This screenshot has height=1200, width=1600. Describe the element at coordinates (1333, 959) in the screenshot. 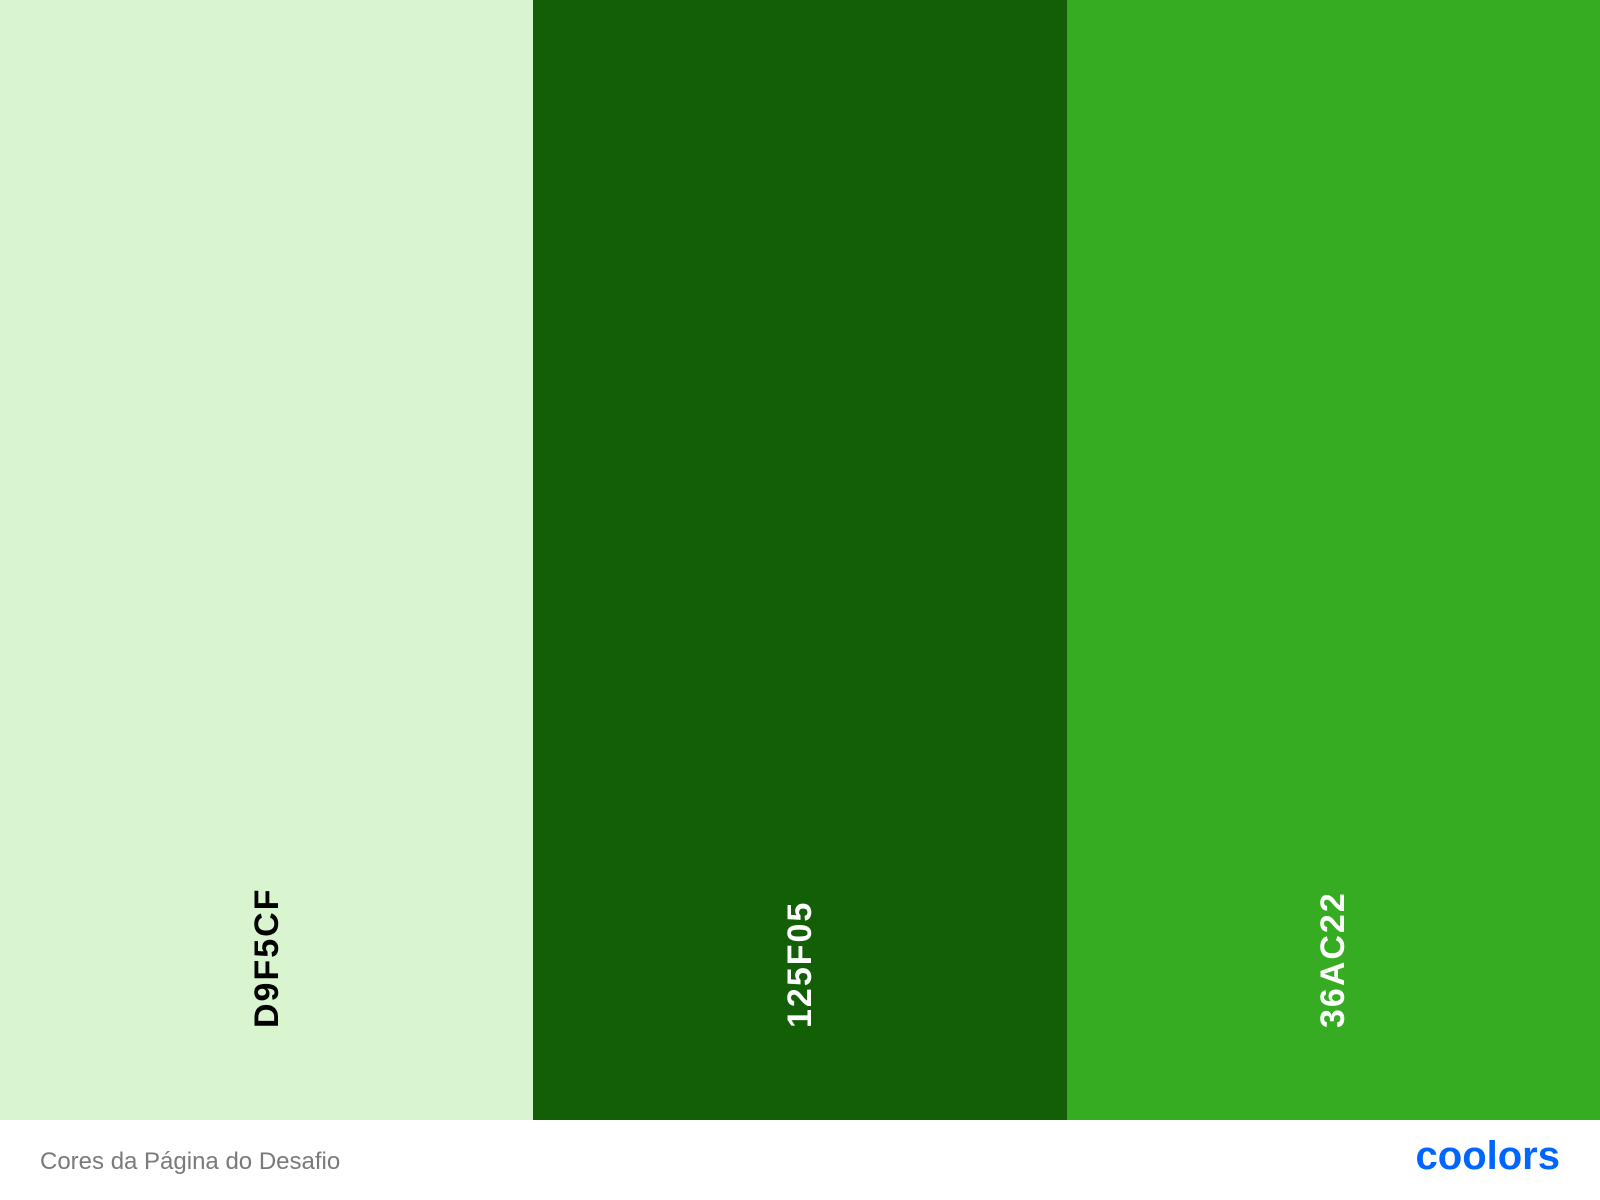

I see `hex-code-label: 36AC22` at that location.